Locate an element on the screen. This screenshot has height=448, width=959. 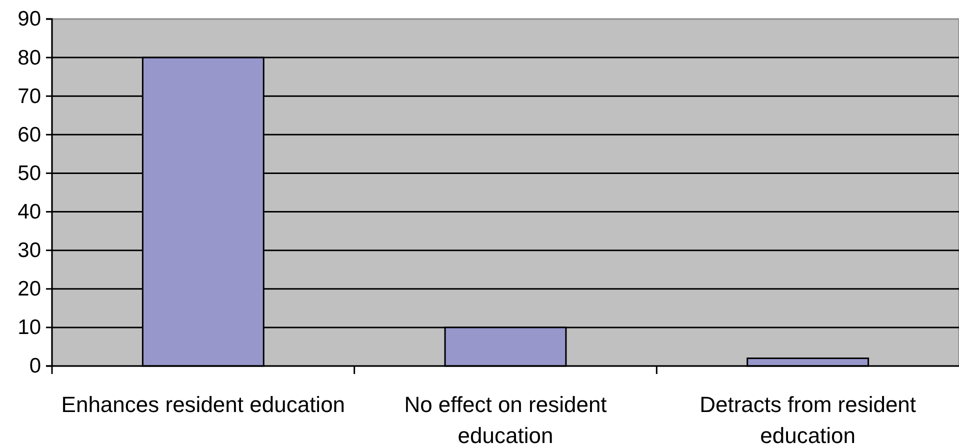
y-tick-label: 60 is located at coordinates (29, 134).